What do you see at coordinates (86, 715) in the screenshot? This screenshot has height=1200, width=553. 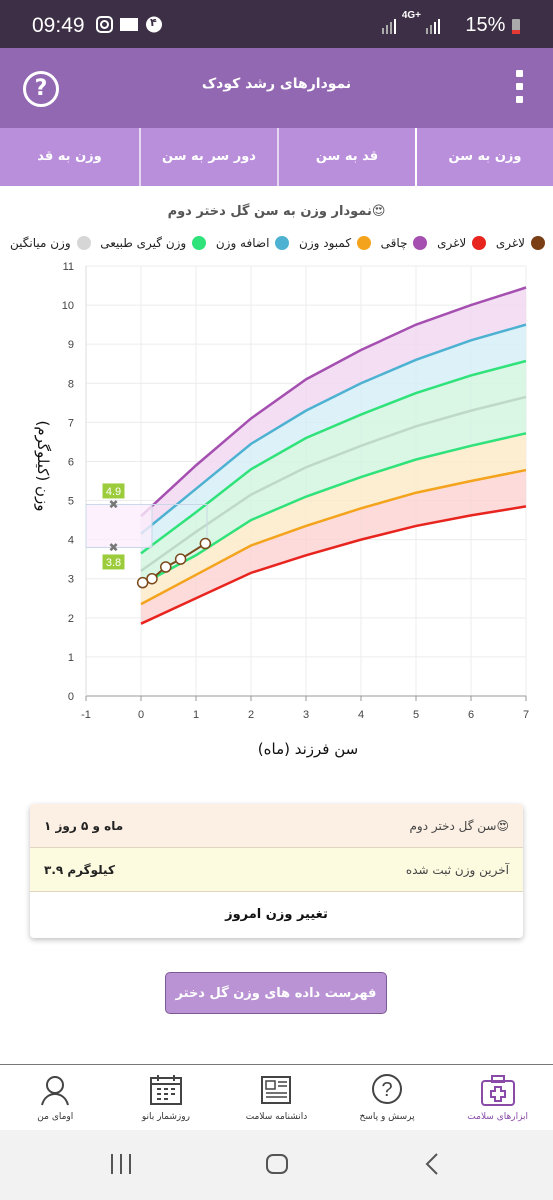 I see `x-tick-label: -1` at bounding box center [86, 715].